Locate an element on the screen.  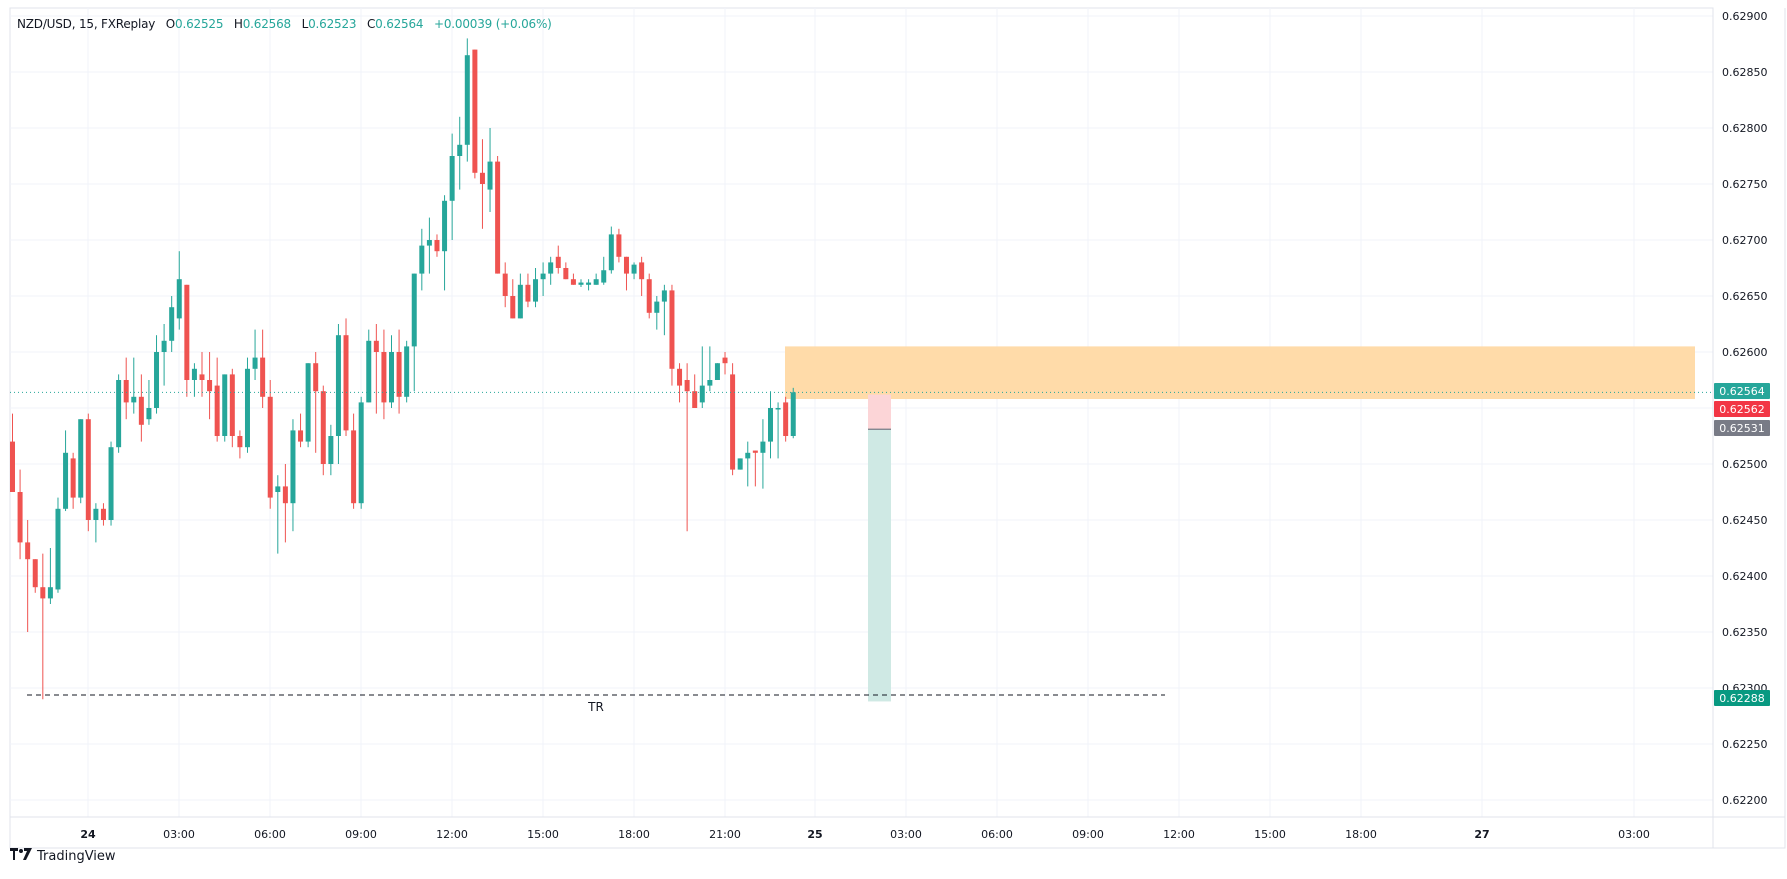
price-tick-label: 0.62200 is located at coordinates (1745, 800).